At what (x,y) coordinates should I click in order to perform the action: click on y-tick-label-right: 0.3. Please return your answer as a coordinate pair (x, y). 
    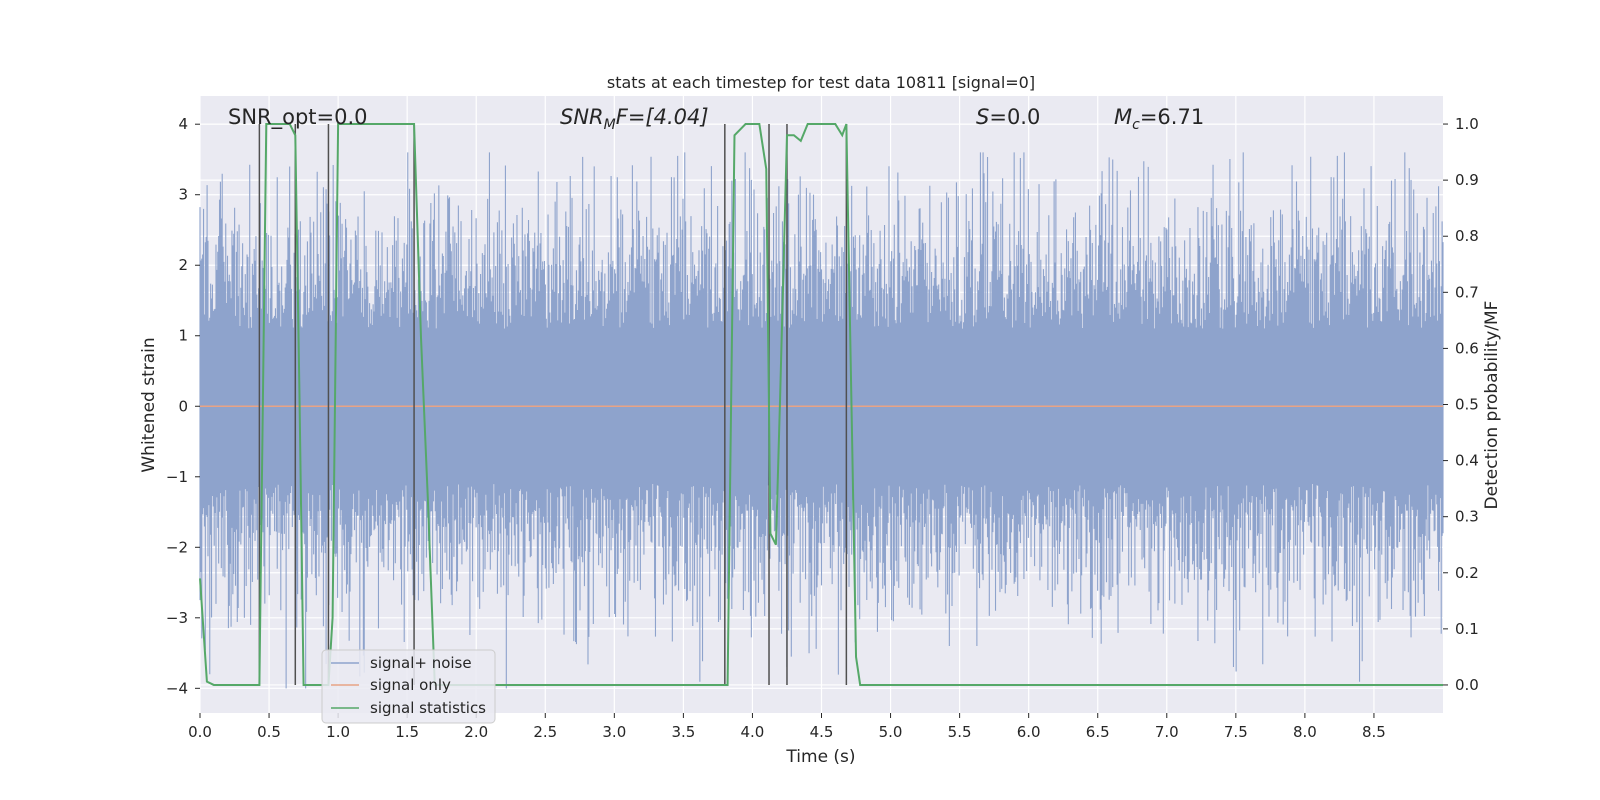
    Looking at the image, I should click on (1467, 517).